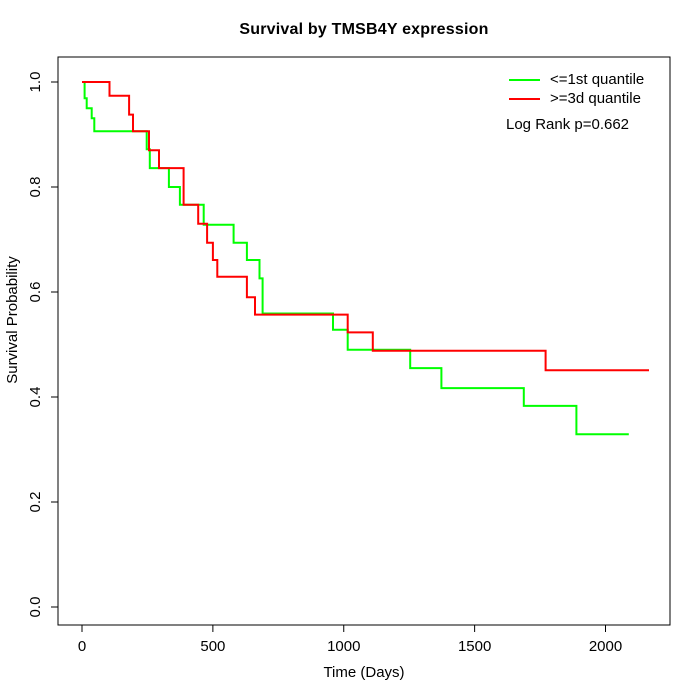 This screenshot has width=700, height=700. What do you see at coordinates (35, 187) in the screenshot?
I see `y-tick-label: 0.8` at bounding box center [35, 187].